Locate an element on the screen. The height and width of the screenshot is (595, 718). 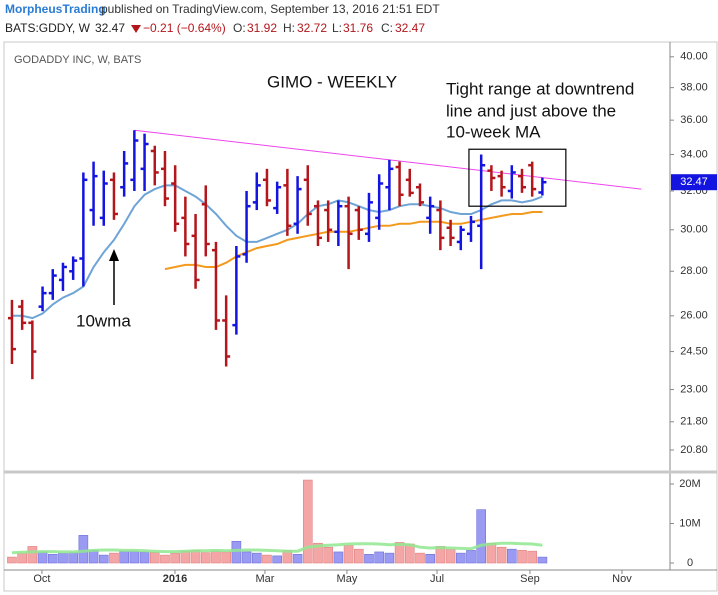
y-tick-label: 20.80 is located at coordinates (694, 450).